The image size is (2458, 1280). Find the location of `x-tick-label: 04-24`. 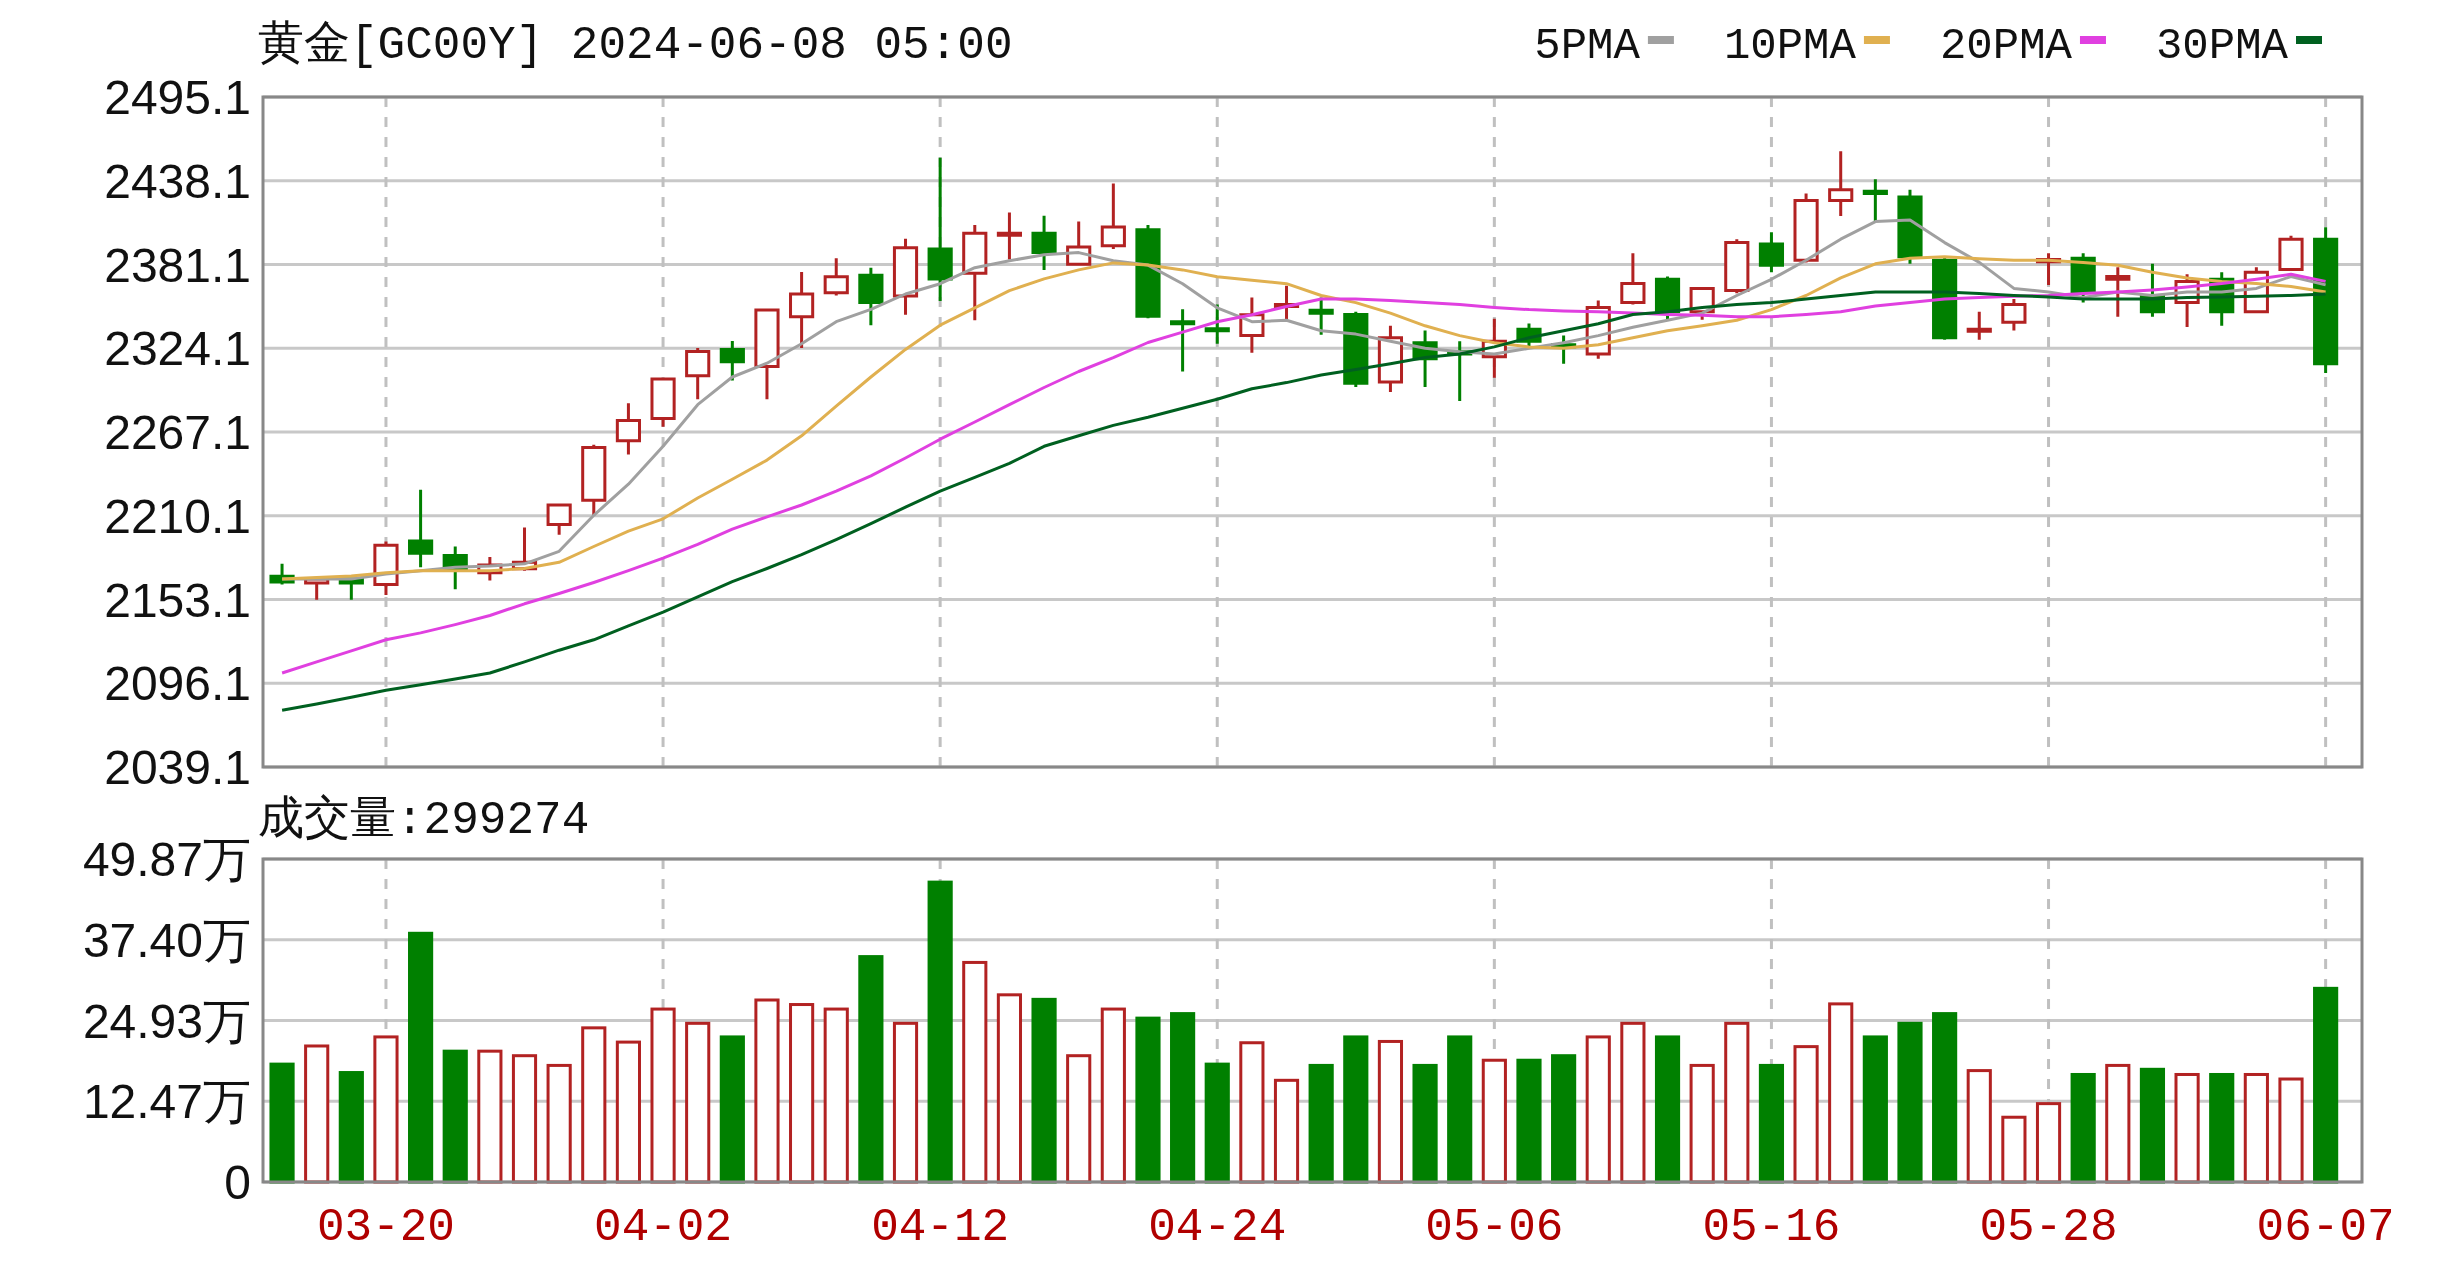

x-tick-label: 04-24 is located at coordinates (1217, 1228).